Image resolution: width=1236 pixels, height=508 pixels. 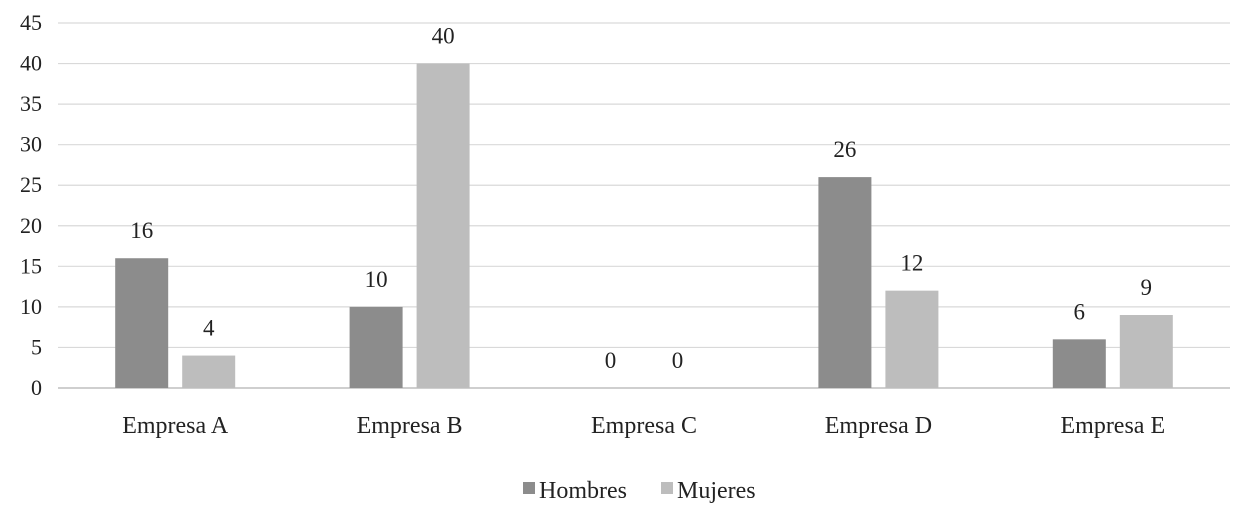 I want to click on y-tick-label: 0, so click(x=36, y=387).